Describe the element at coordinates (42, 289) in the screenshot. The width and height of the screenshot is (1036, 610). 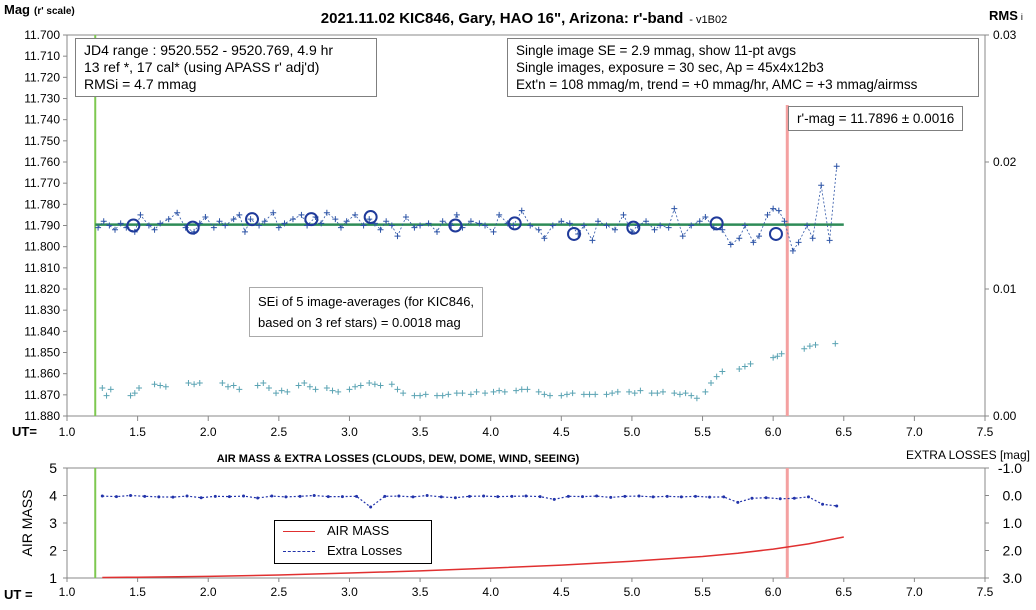
I see `upper-y-tick-label: 11.820` at that location.